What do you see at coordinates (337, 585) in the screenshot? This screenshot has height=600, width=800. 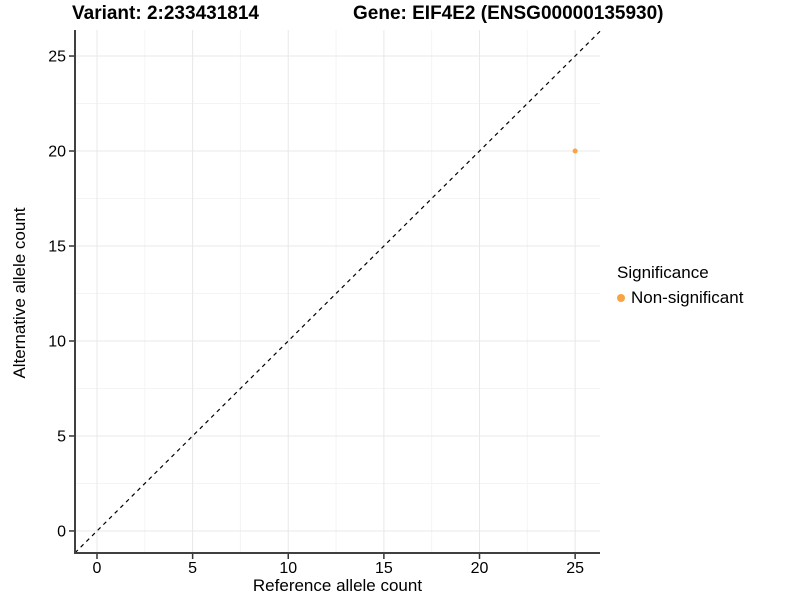 I see `x-axis-title: Reference allele count` at bounding box center [337, 585].